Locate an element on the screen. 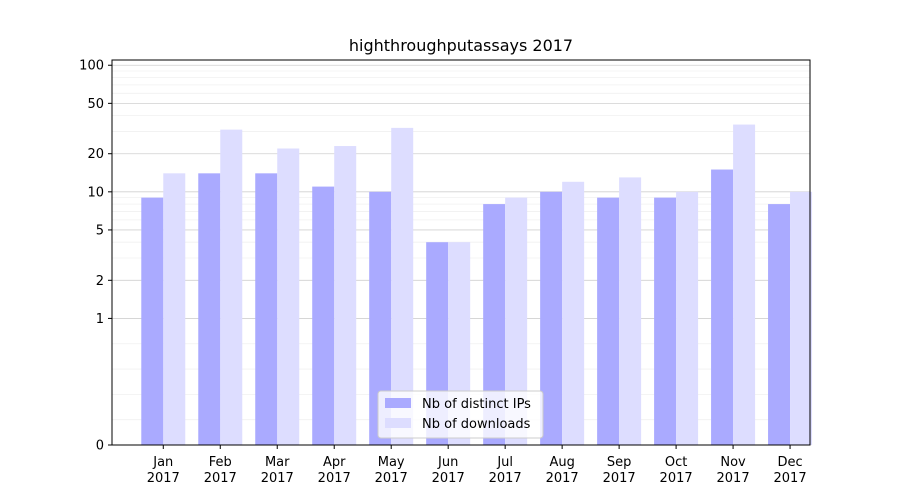  chart-title: highthroughputassays 2017 is located at coordinates (461, 45).